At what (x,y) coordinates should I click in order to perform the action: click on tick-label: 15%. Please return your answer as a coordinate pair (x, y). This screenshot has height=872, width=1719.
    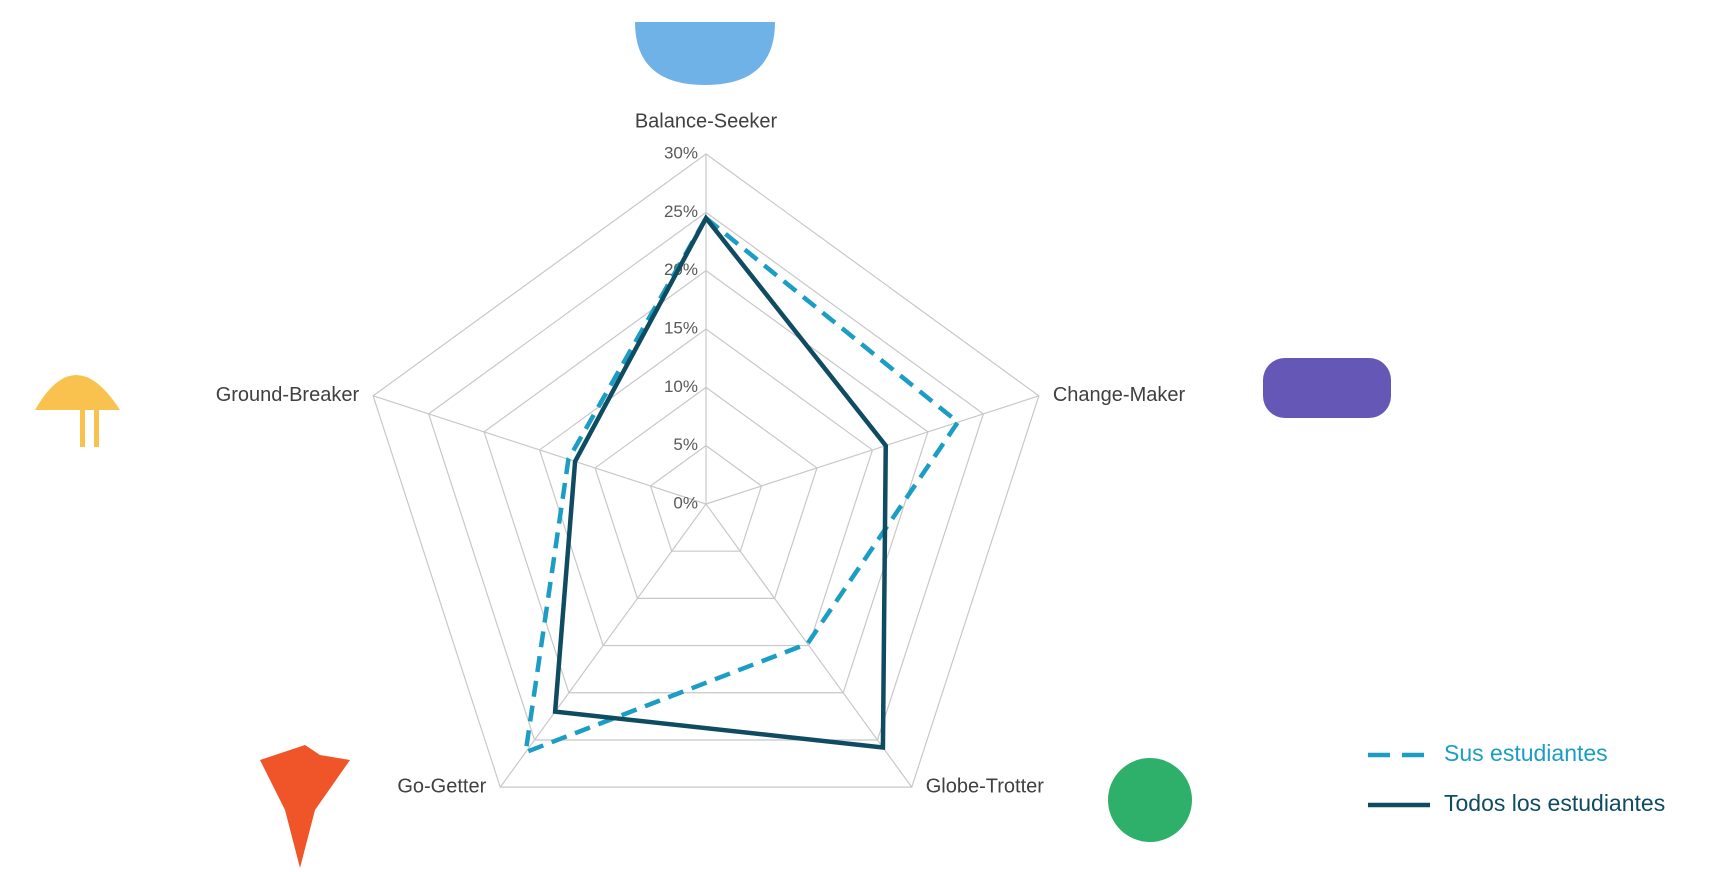
    Looking at the image, I should click on (681, 327).